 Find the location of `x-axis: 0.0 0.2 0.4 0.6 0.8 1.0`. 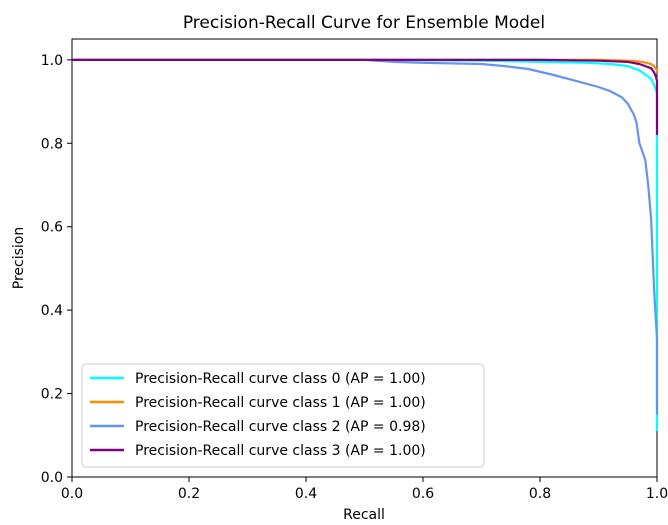

x-axis: 0.0 0.2 0.4 0.6 0.8 1.0 is located at coordinates (364, 489).